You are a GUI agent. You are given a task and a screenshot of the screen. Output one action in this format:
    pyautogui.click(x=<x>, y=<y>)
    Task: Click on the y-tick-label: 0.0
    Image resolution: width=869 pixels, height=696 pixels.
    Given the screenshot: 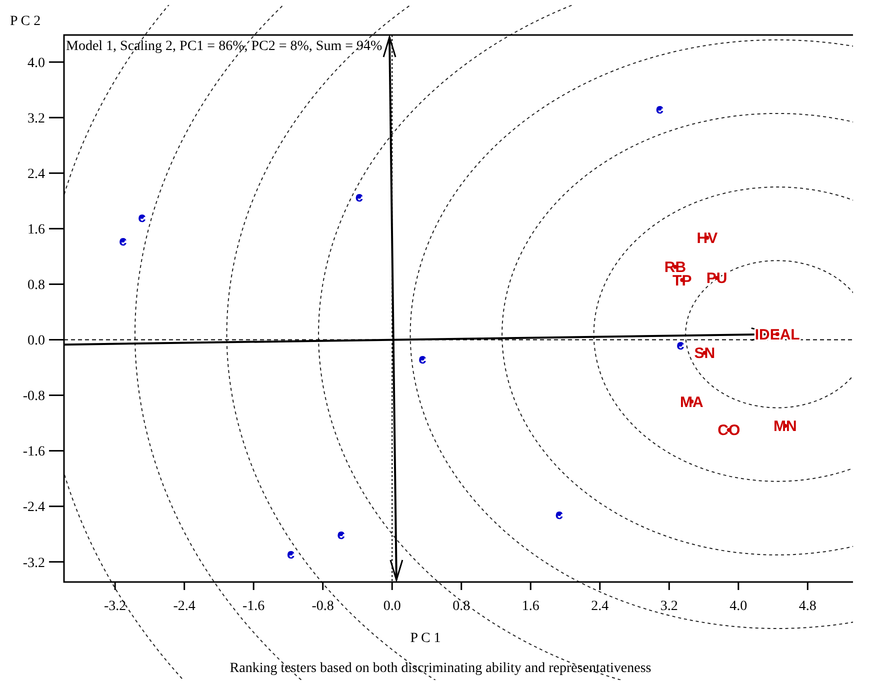 What is the action you would take?
    pyautogui.click(x=36, y=341)
    